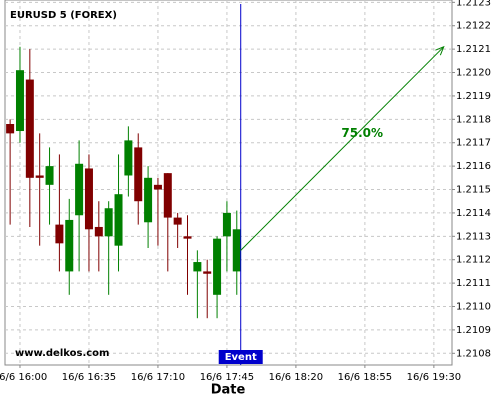  What do you see at coordinates (62, 353) in the screenshot?
I see `watermark: www.delkos.com` at bounding box center [62, 353].